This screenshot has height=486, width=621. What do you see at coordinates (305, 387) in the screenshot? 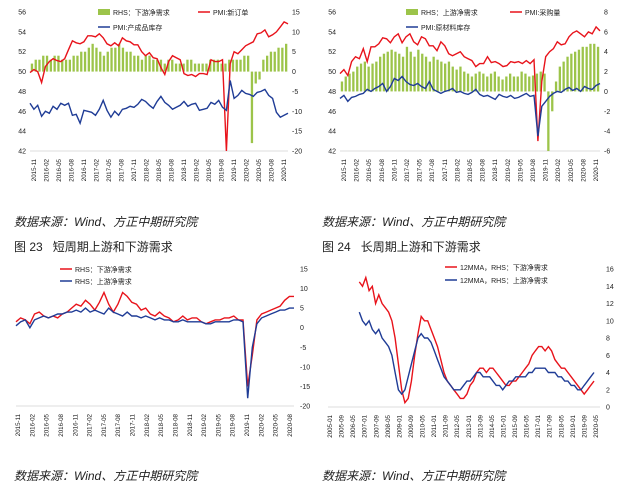
I see `y-tick-label: -15` at bounding box center [305, 387].